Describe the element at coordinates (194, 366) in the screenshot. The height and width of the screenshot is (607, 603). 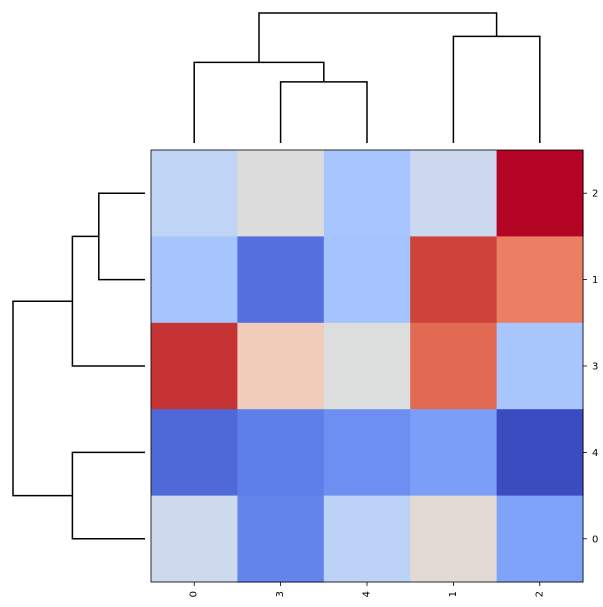
I see `heatmap-cell-r3-c0` at that location.